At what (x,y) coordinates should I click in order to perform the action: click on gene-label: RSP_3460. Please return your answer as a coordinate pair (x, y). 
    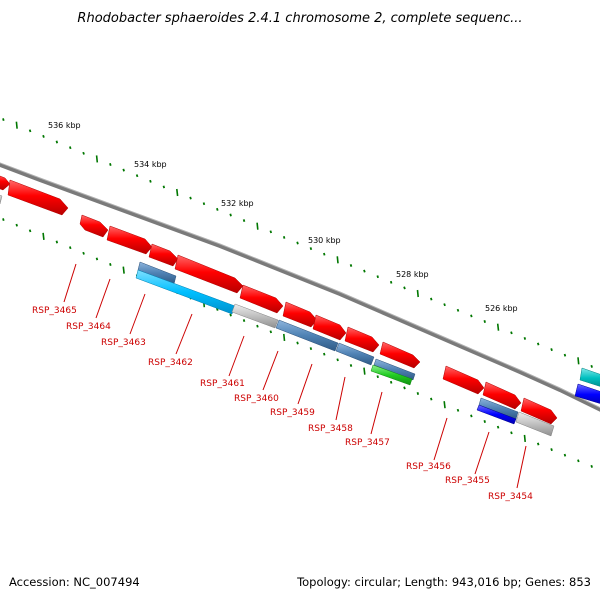
    Looking at the image, I should click on (256, 399).